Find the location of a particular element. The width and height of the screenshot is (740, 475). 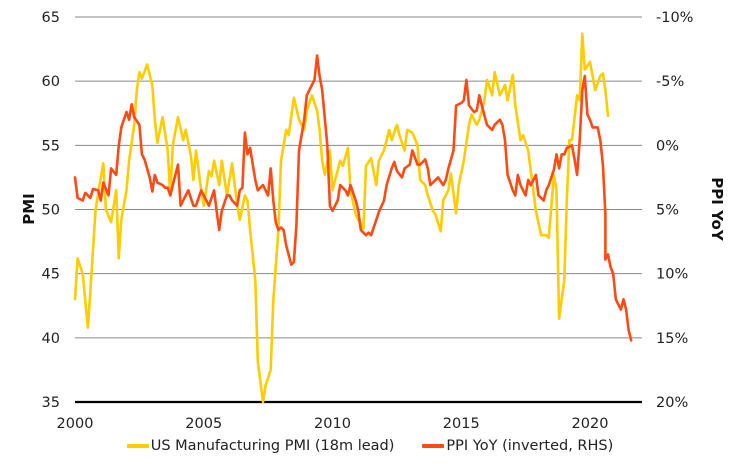

y-axis-right: -10% -5% 0% 5% 10% 15% 20% is located at coordinates (674, 210).